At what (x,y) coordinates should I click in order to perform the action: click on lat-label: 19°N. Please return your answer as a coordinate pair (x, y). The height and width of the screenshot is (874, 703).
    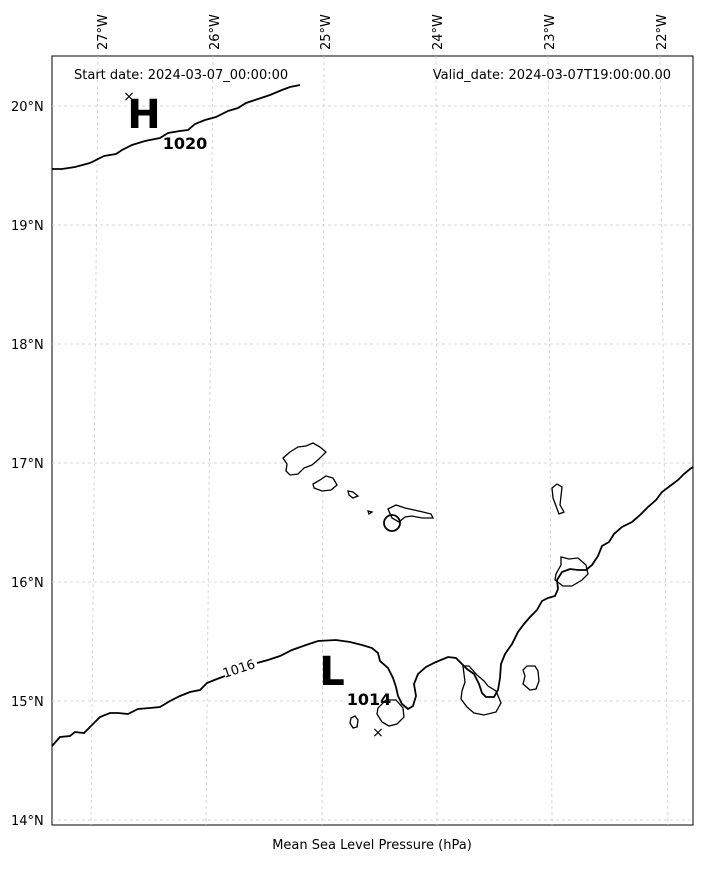
    Looking at the image, I should click on (27, 226).